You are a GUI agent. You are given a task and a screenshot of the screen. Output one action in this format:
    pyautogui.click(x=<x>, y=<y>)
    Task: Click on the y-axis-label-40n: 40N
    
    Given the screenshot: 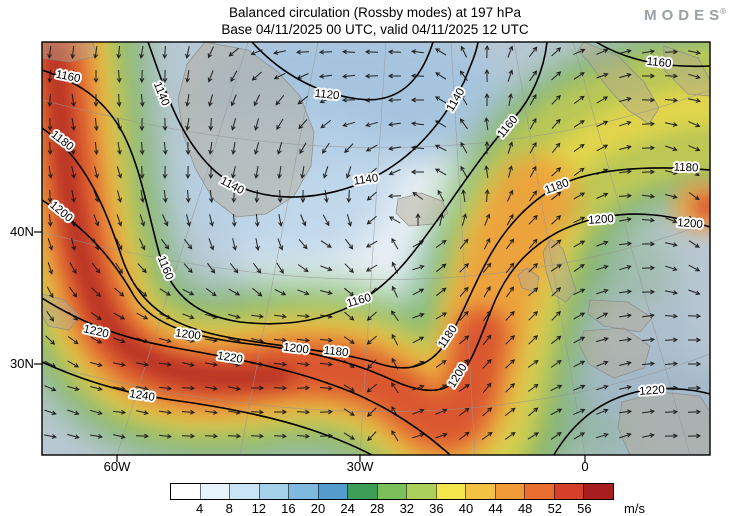 What is the action you would take?
    pyautogui.click(x=22, y=231)
    